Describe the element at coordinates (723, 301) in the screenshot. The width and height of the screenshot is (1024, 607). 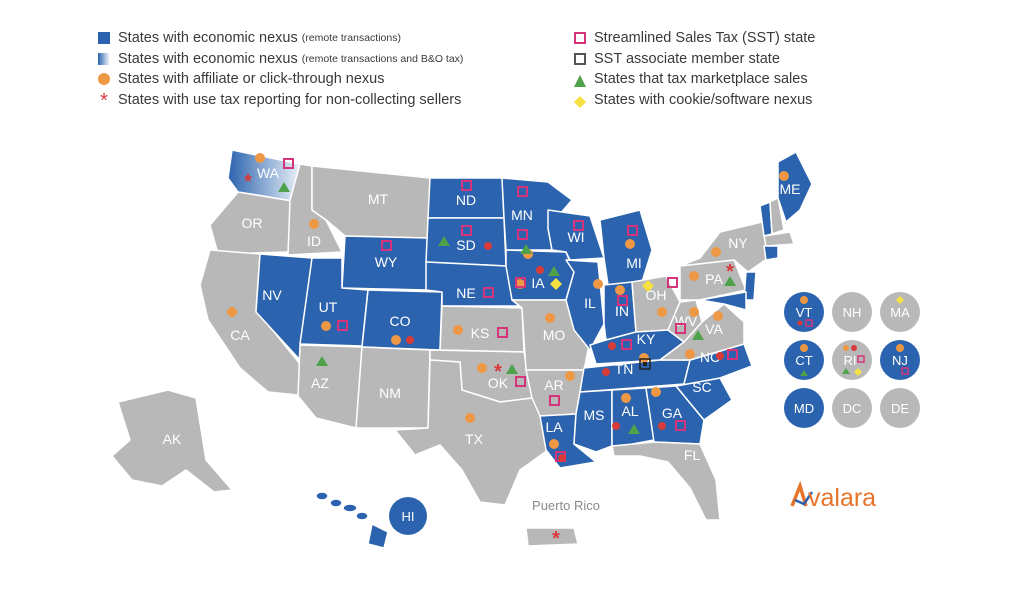
I see `state-md` at that location.